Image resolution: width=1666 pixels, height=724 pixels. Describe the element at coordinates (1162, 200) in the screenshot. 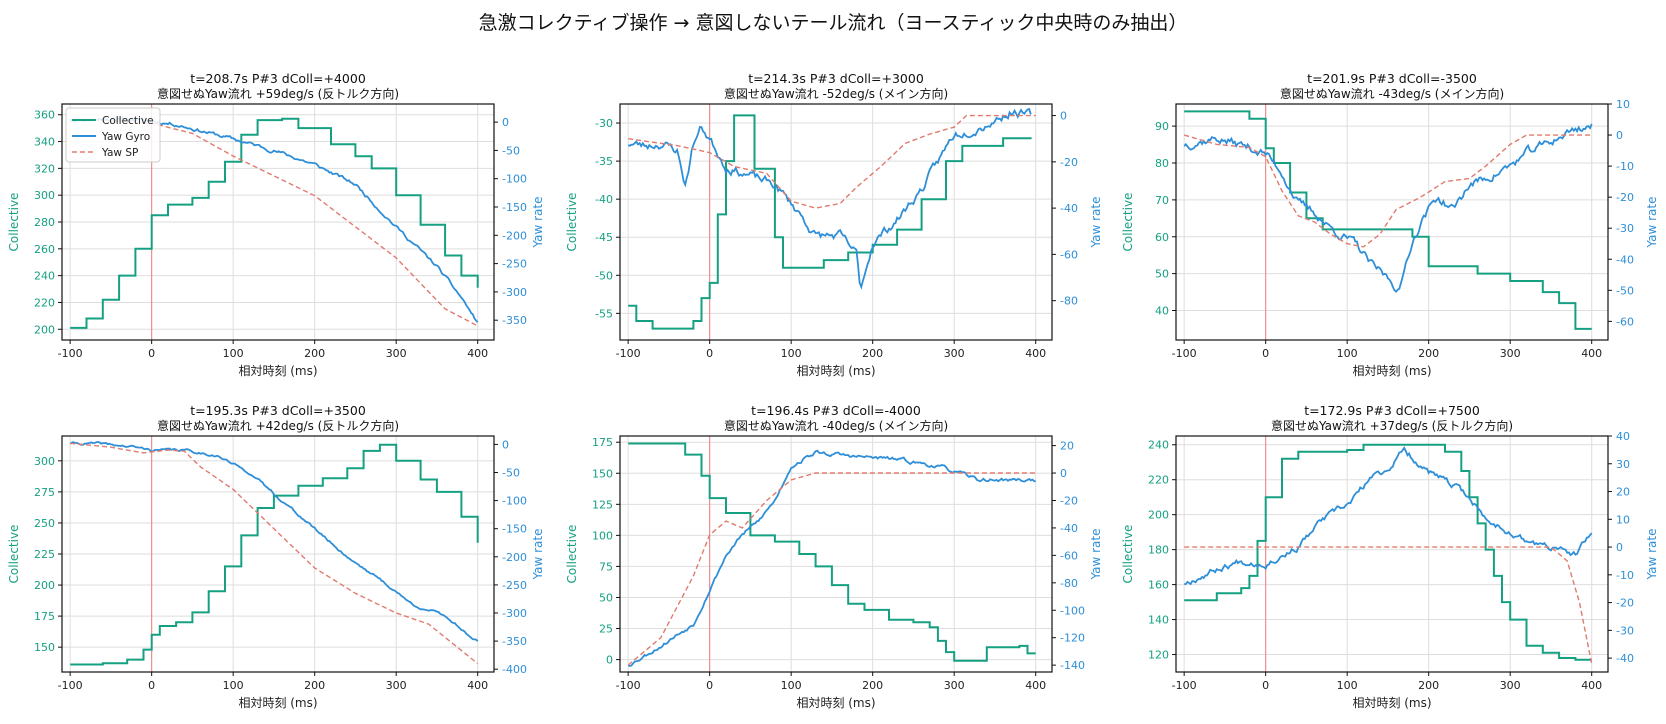

I see `y-tick-label: 70` at that location.